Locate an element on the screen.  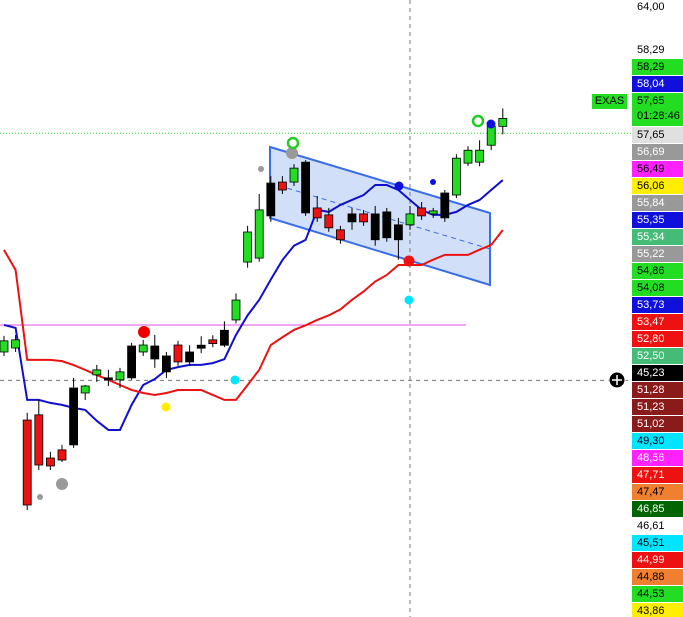
price-badge: 56,69 is located at coordinates (657, 152).